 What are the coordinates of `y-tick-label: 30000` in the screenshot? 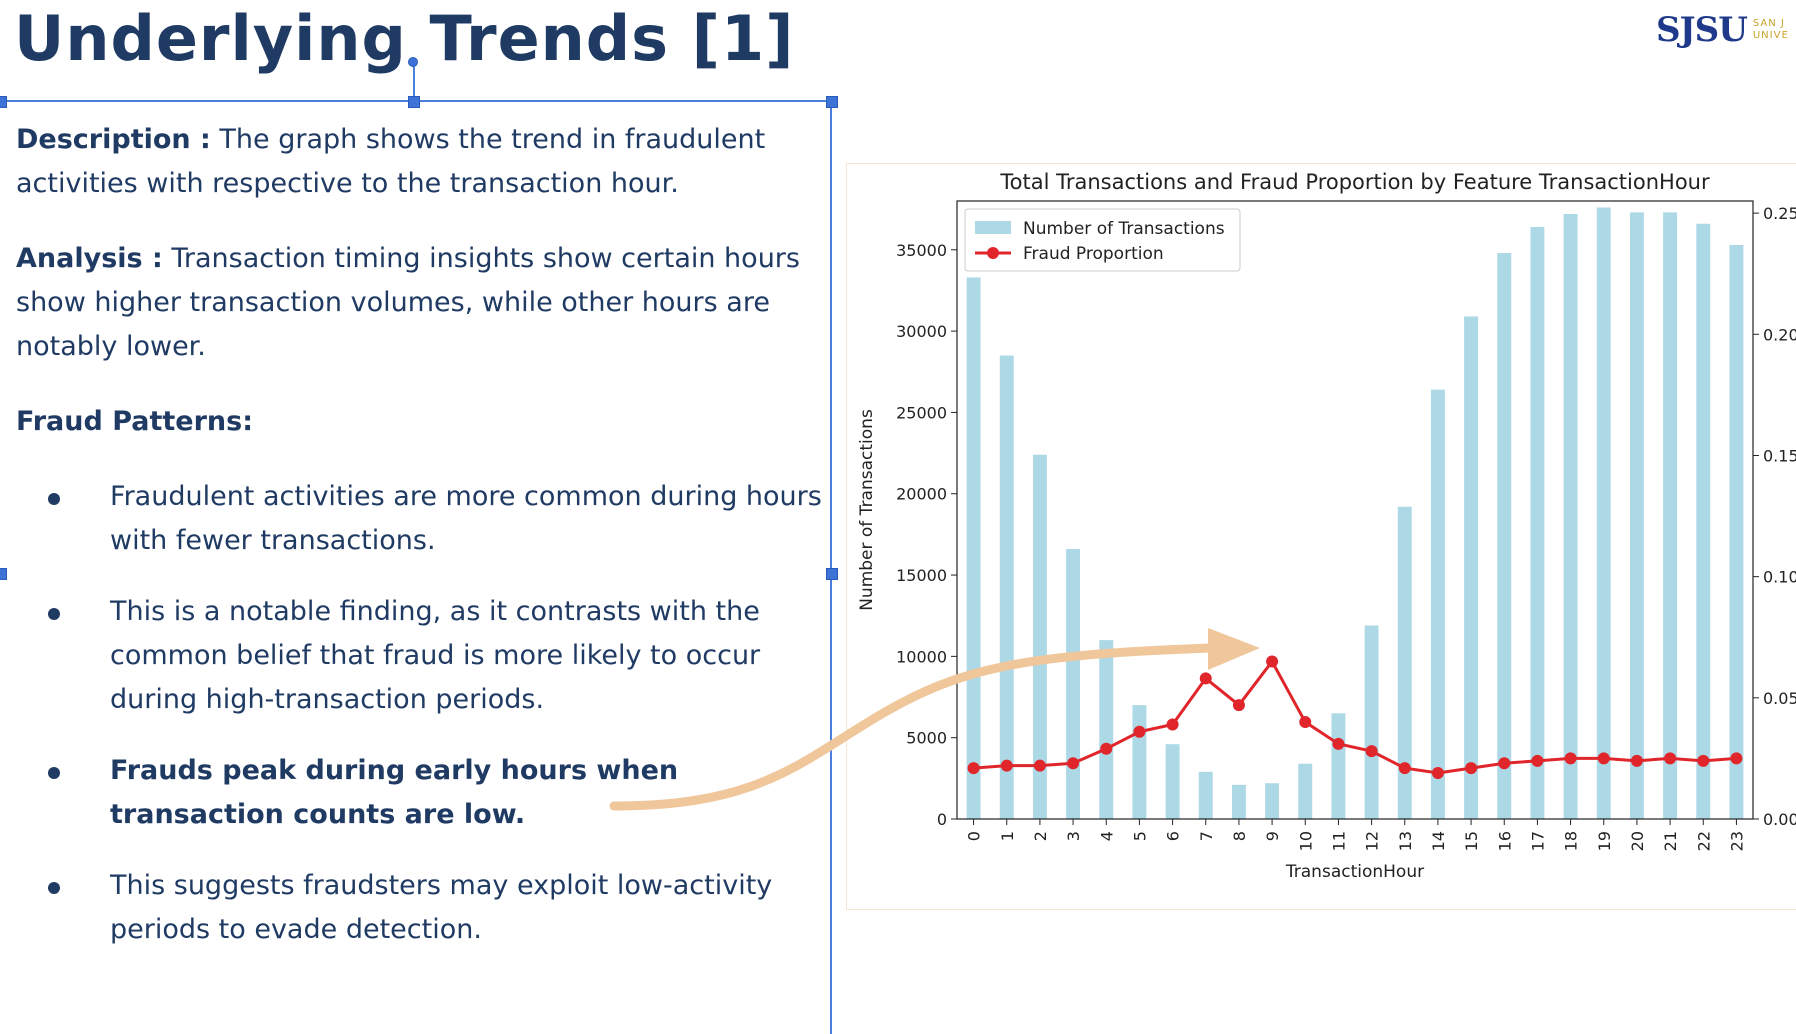 It's located at (921, 331).